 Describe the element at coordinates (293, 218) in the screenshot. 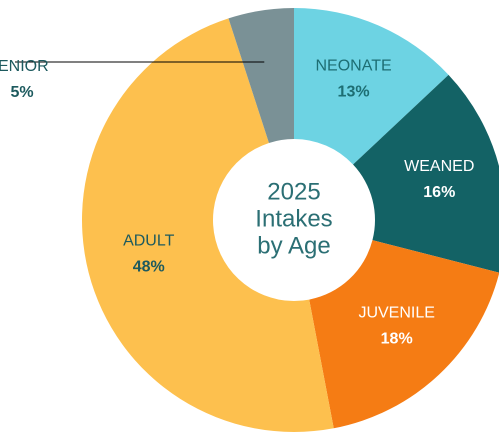

I see `center-title: Intakes` at that location.